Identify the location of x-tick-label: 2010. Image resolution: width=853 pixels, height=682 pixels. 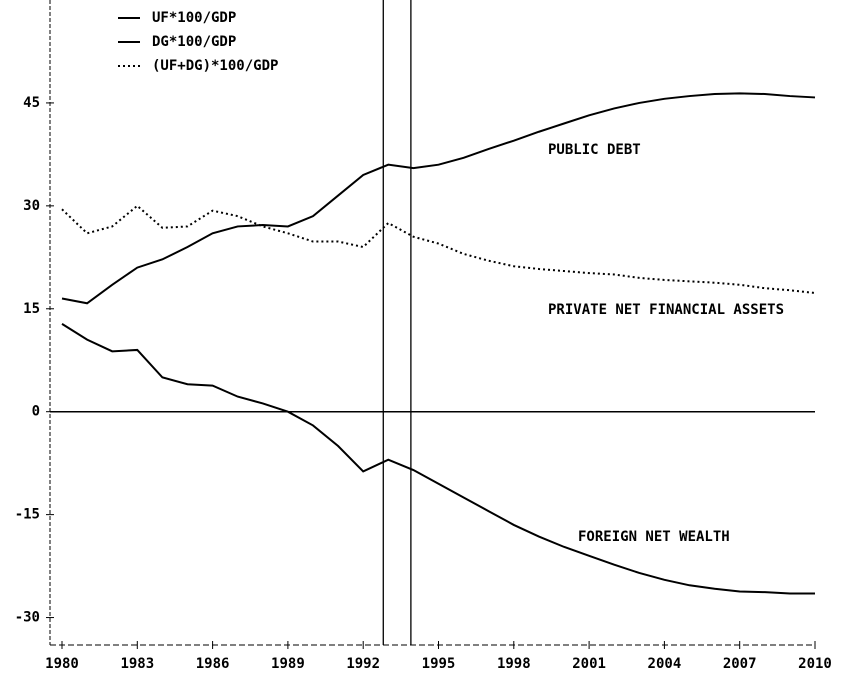
(815, 664).